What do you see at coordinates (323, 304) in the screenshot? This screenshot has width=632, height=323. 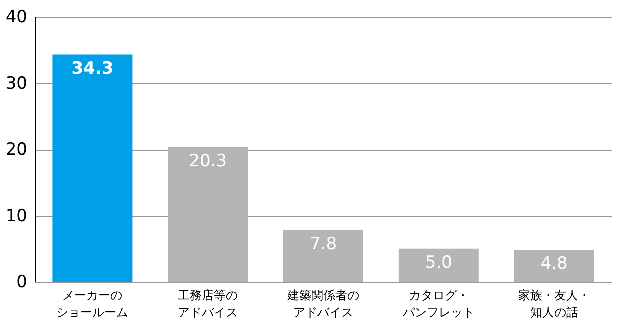 I see `x-tick-label: 建築関係者のアドバイス` at bounding box center [323, 304].